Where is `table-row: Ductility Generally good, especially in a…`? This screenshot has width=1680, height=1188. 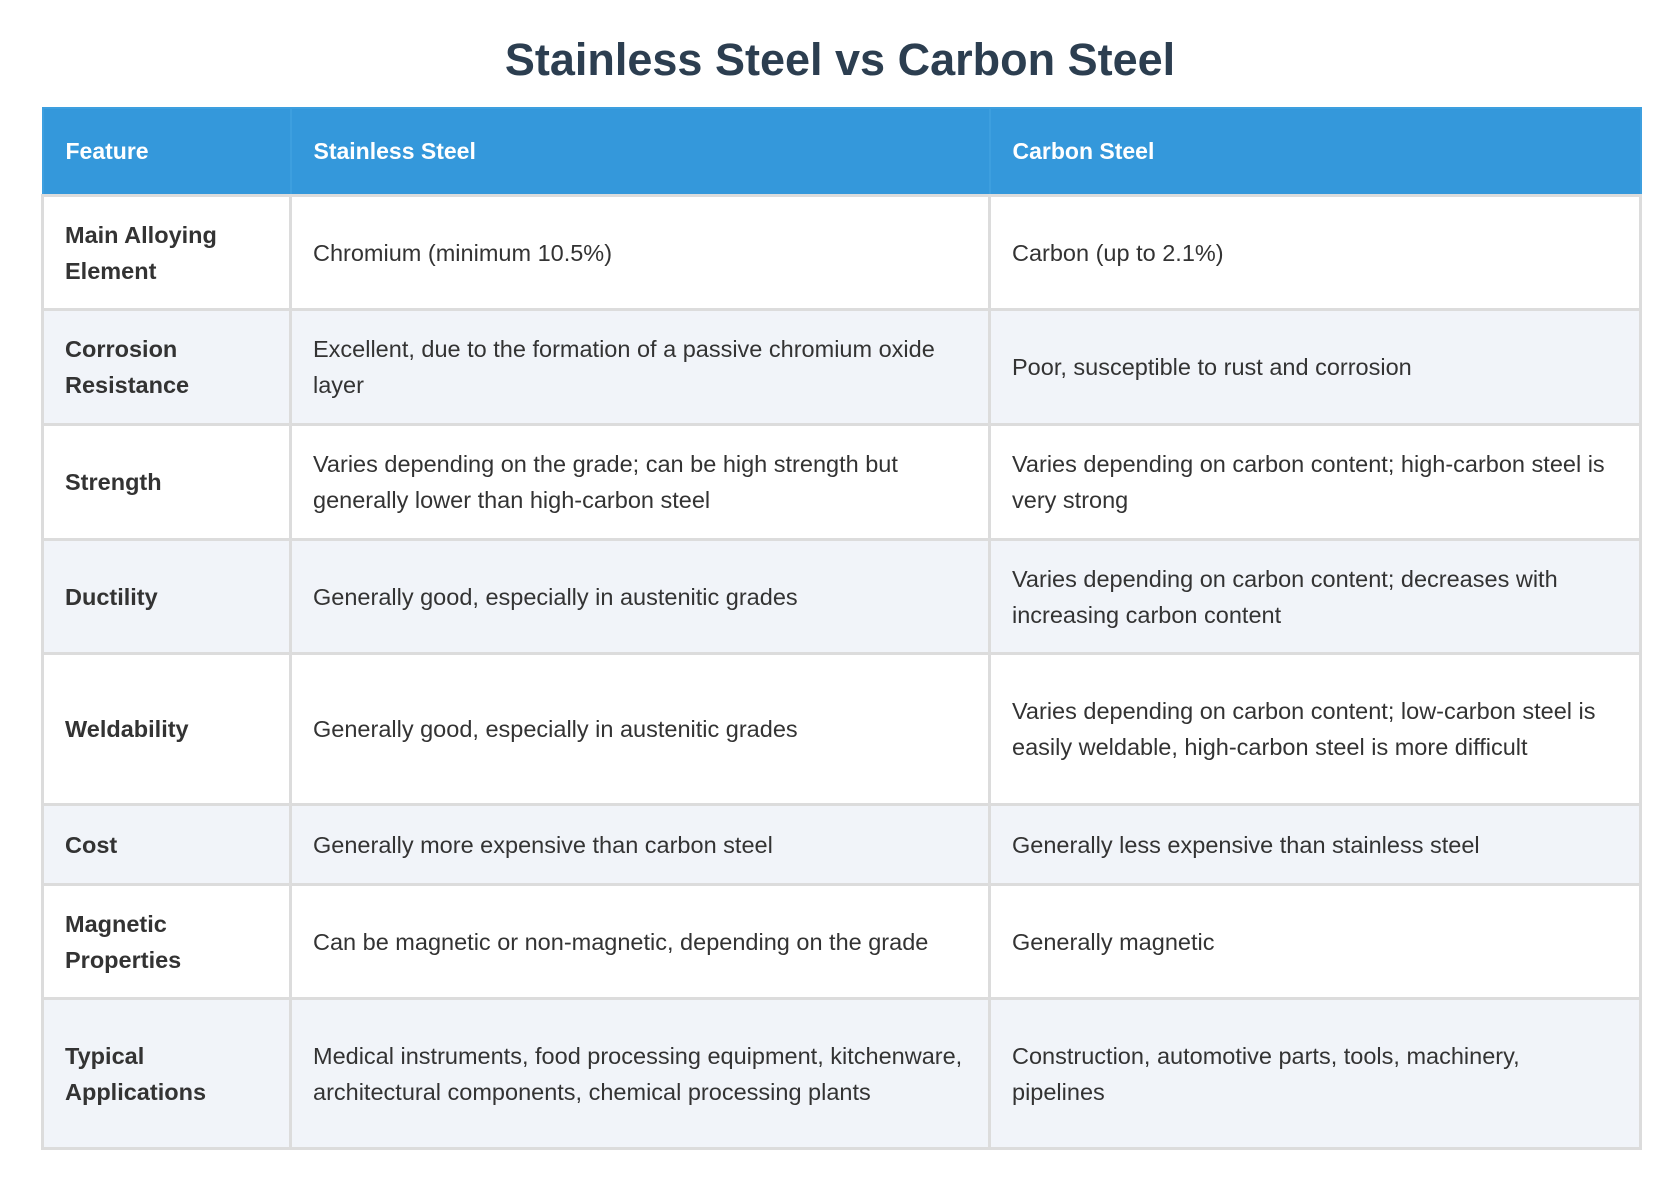
table-row: Ductility Generally good, especially in a… is located at coordinates (841, 596).